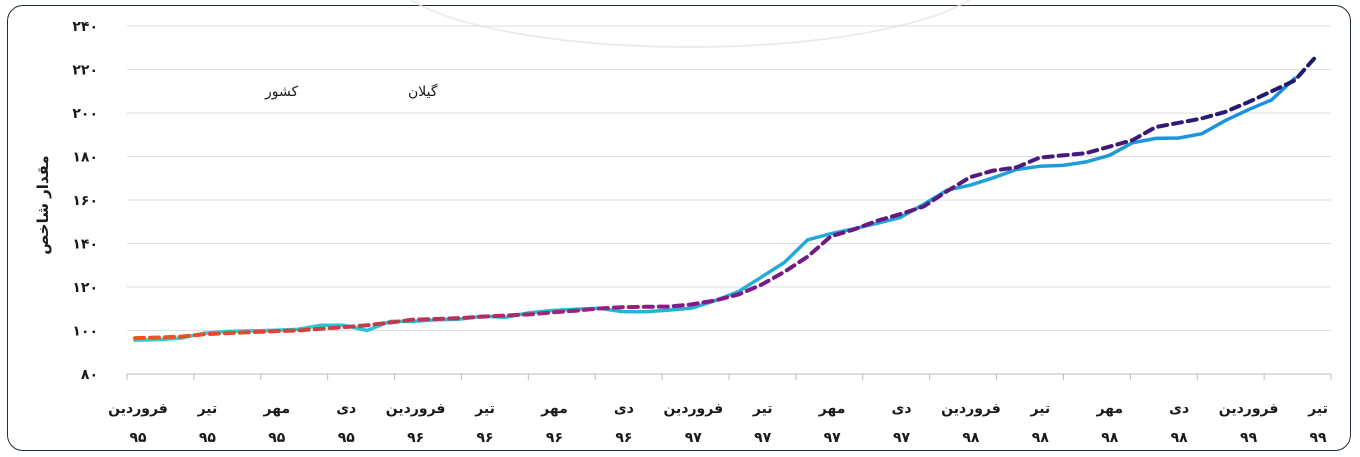 This screenshot has width=1360, height=457. I want to click on x-tick-label: فروردین ۹۹, so click(1249, 423).